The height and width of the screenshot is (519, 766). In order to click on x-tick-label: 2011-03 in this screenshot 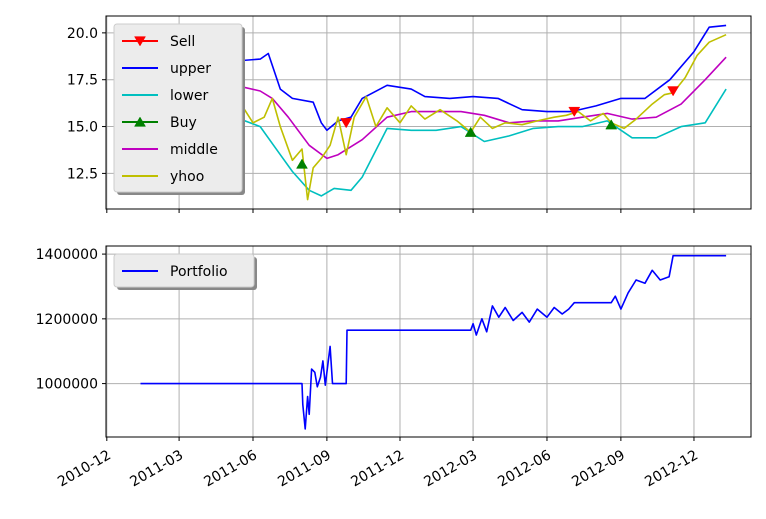, I will do `click(156, 468)`.